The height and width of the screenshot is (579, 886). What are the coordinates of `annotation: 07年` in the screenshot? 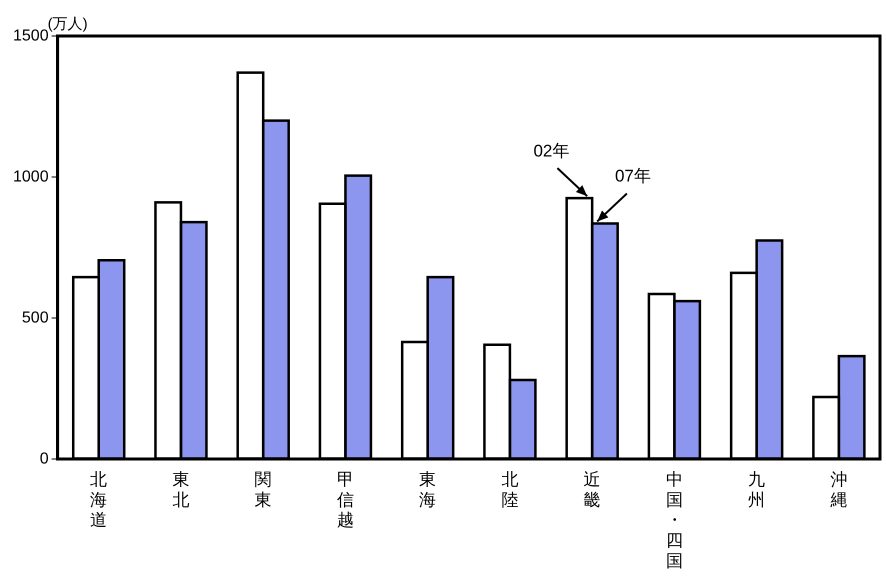 It's located at (632, 176).